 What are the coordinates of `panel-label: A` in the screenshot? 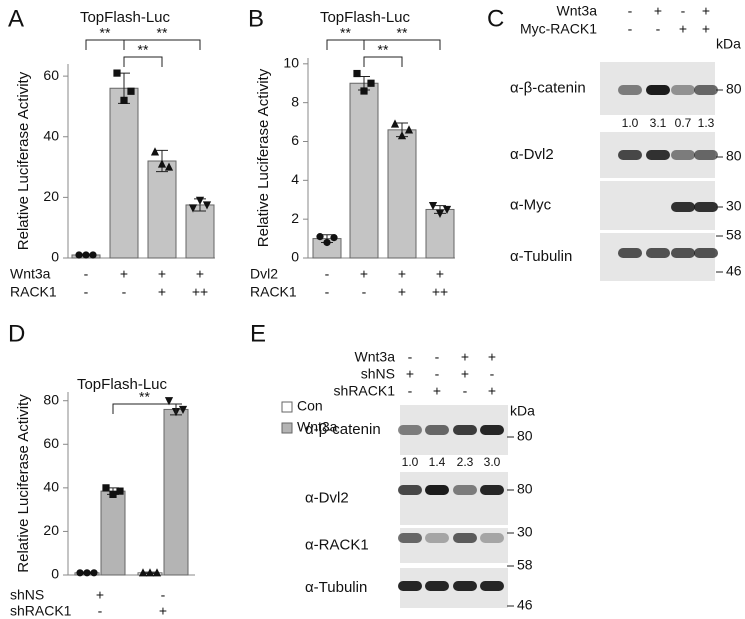 It's located at (16, 18).